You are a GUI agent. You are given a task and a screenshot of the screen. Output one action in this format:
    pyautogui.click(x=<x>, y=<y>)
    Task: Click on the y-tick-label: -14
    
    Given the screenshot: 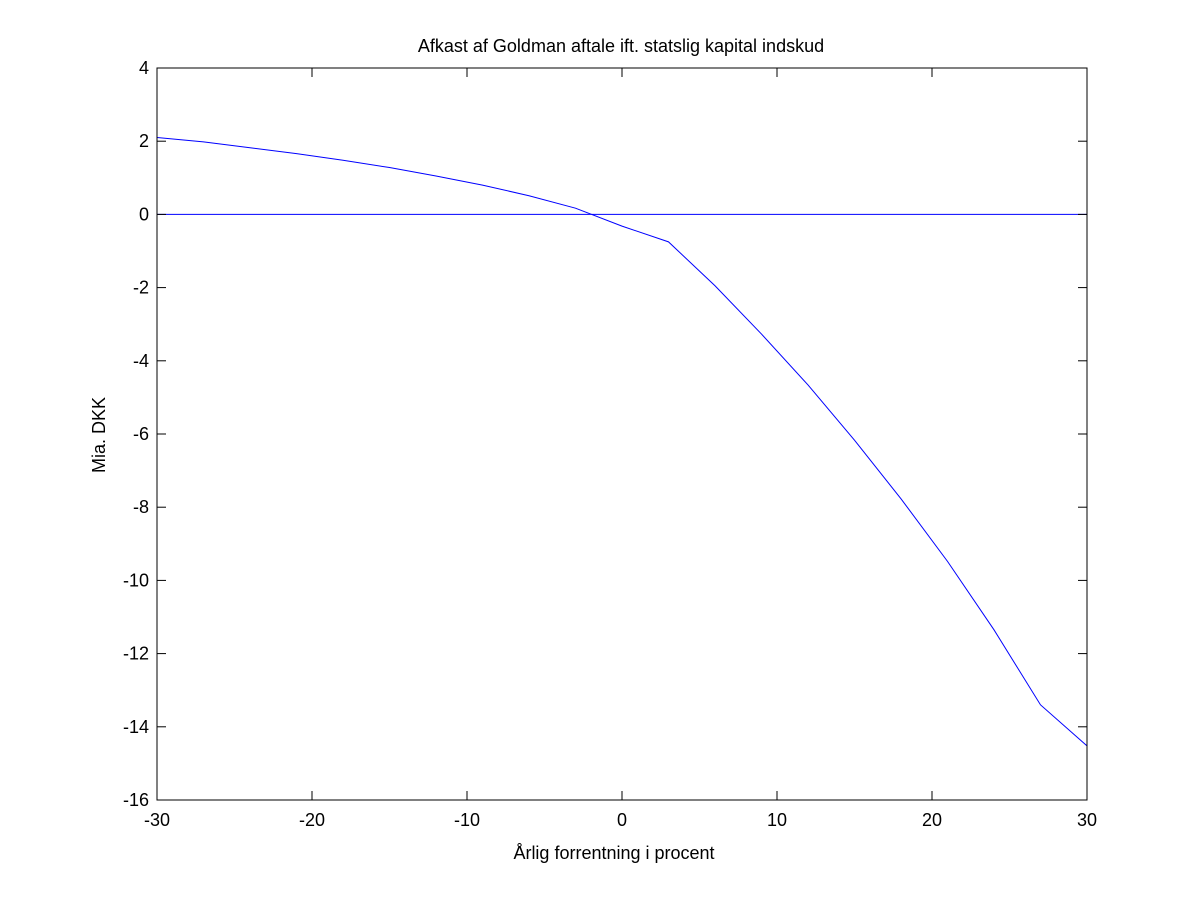 What is the action you would take?
    pyautogui.click(x=136, y=727)
    